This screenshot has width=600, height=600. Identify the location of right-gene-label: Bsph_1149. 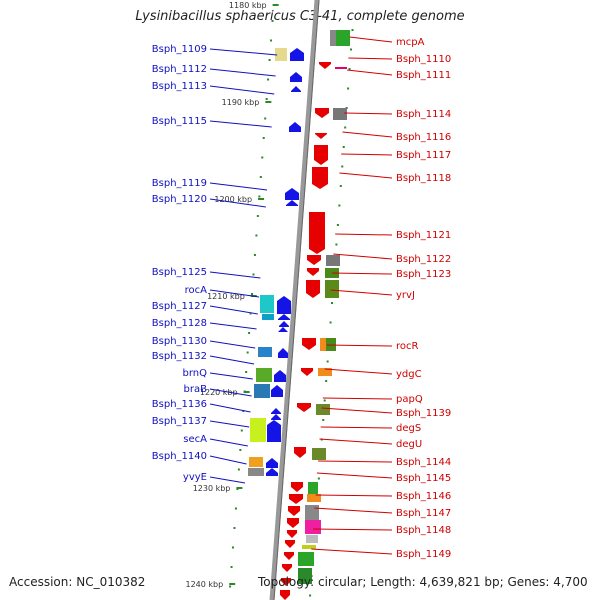
(423, 554).